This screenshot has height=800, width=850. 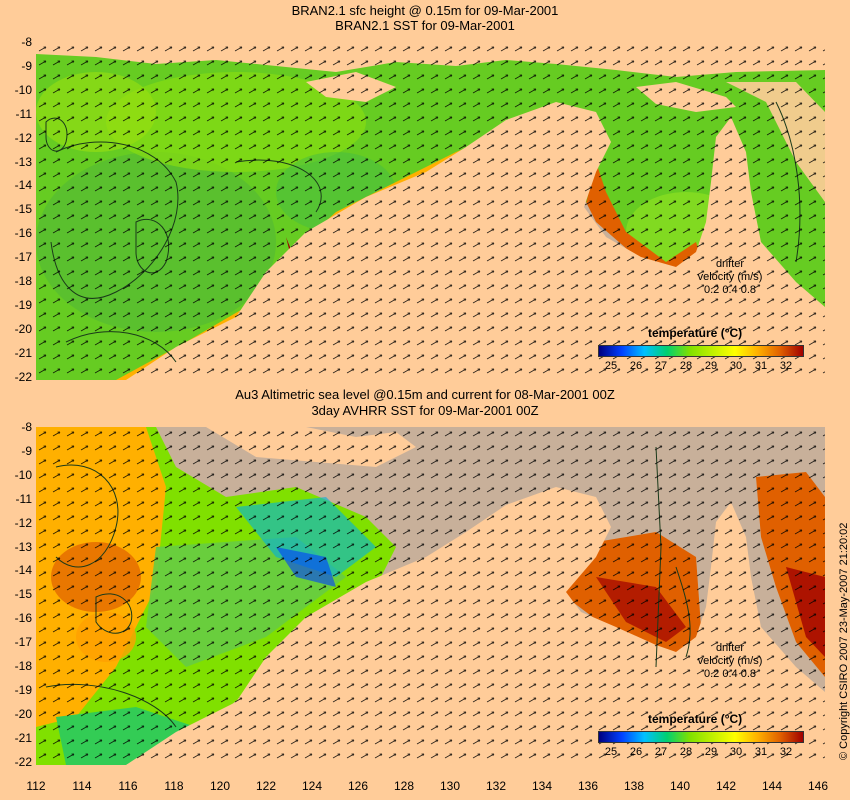 I want to click on x-tick-label: 122, so click(x=266, y=786).